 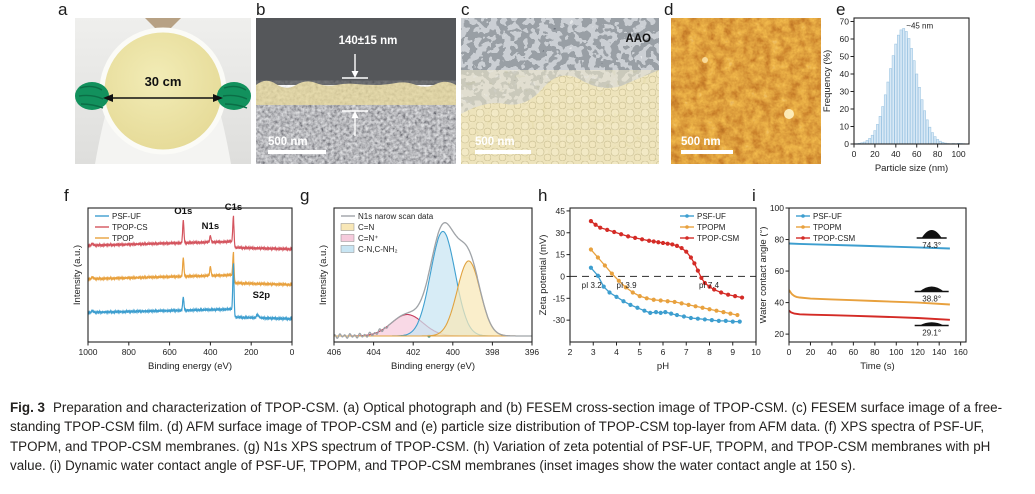 What do you see at coordinates (368, 41) in the screenshot?
I see `thickness-annotation: 140±15 nm` at bounding box center [368, 41].